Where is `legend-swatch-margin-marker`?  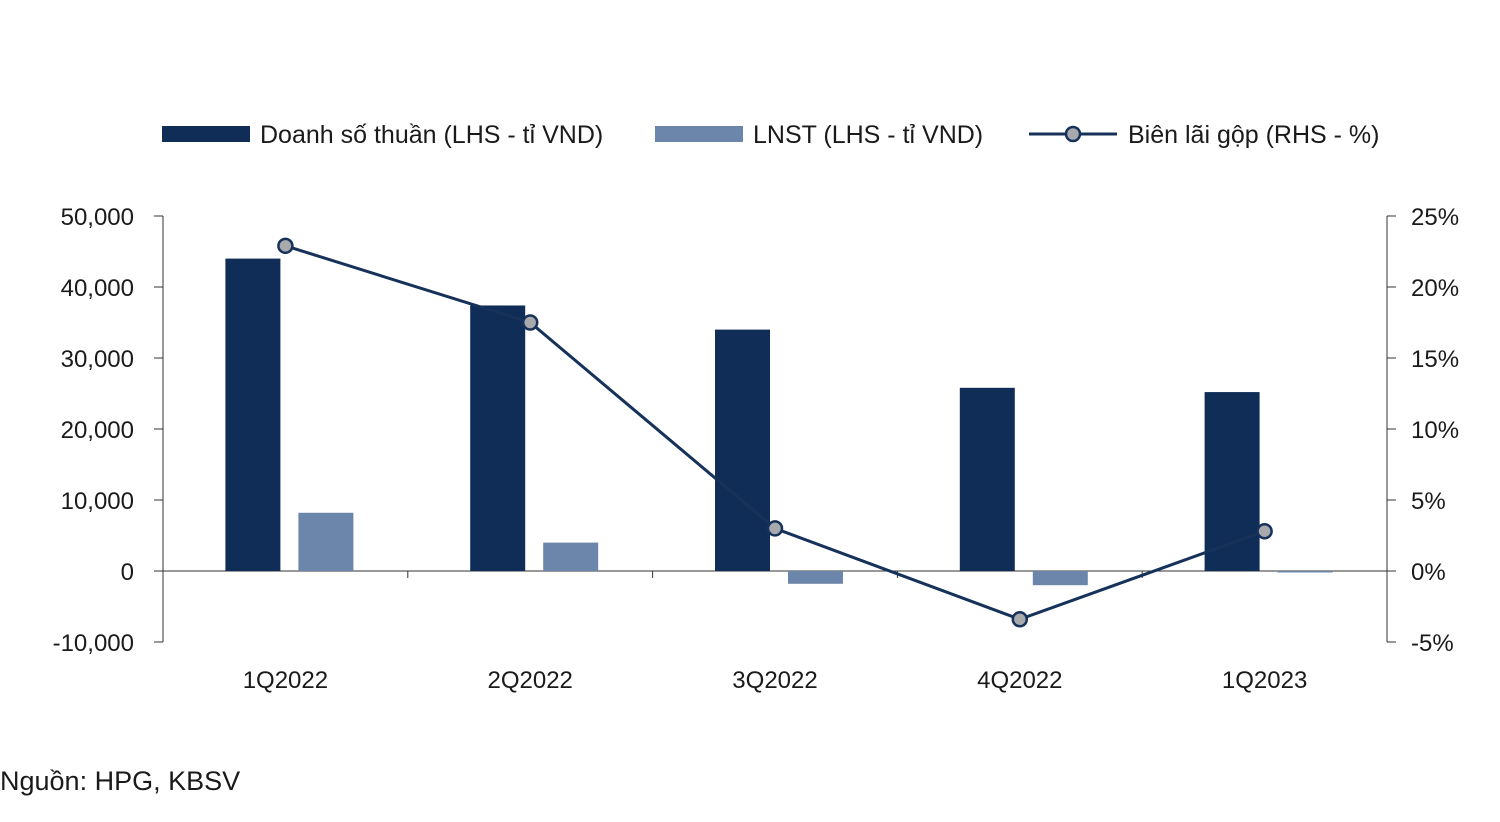 legend-swatch-margin-marker is located at coordinates (1073, 134).